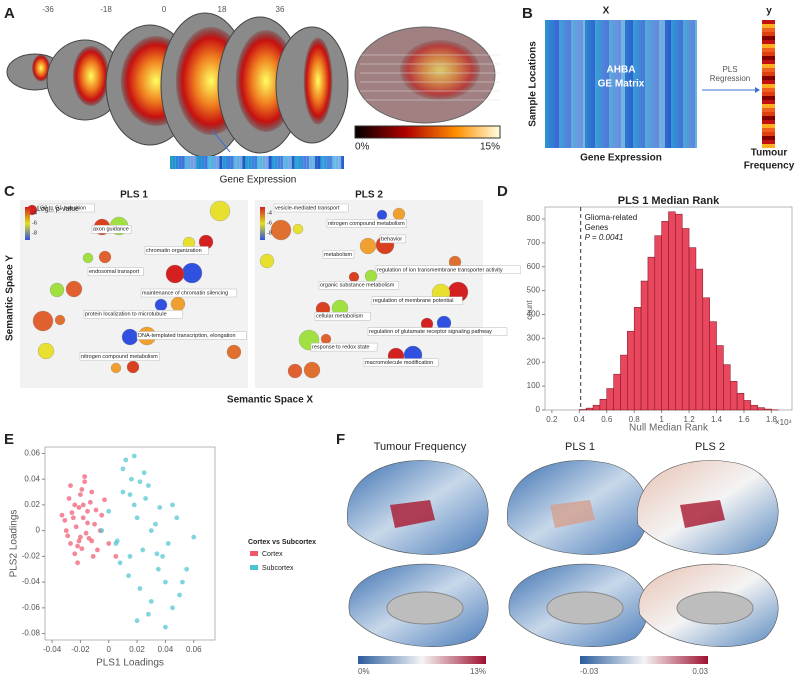 The width and height of the screenshot is (800, 677). I want to click on rows-label: Sample Locations, so click(533, 84).